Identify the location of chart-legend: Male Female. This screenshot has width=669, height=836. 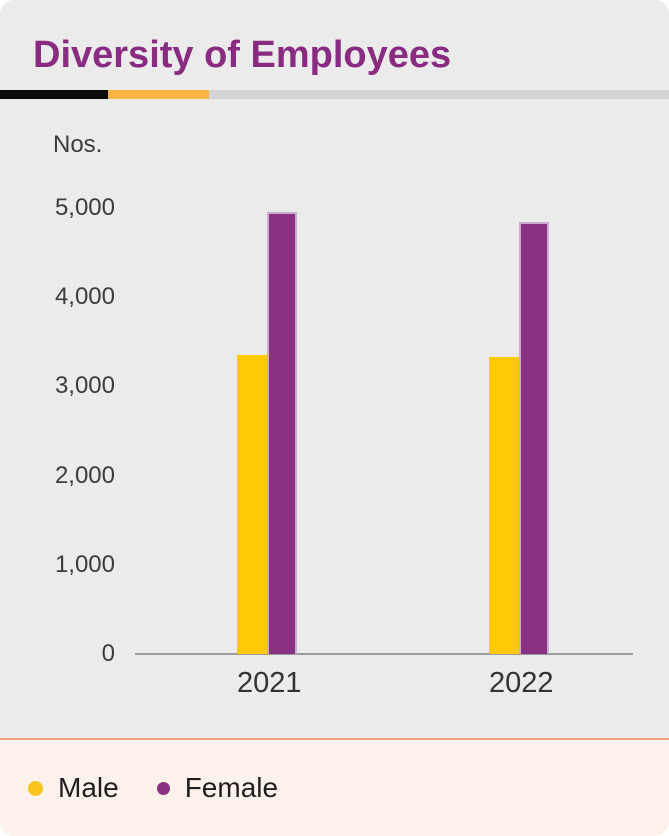
(334, 787).